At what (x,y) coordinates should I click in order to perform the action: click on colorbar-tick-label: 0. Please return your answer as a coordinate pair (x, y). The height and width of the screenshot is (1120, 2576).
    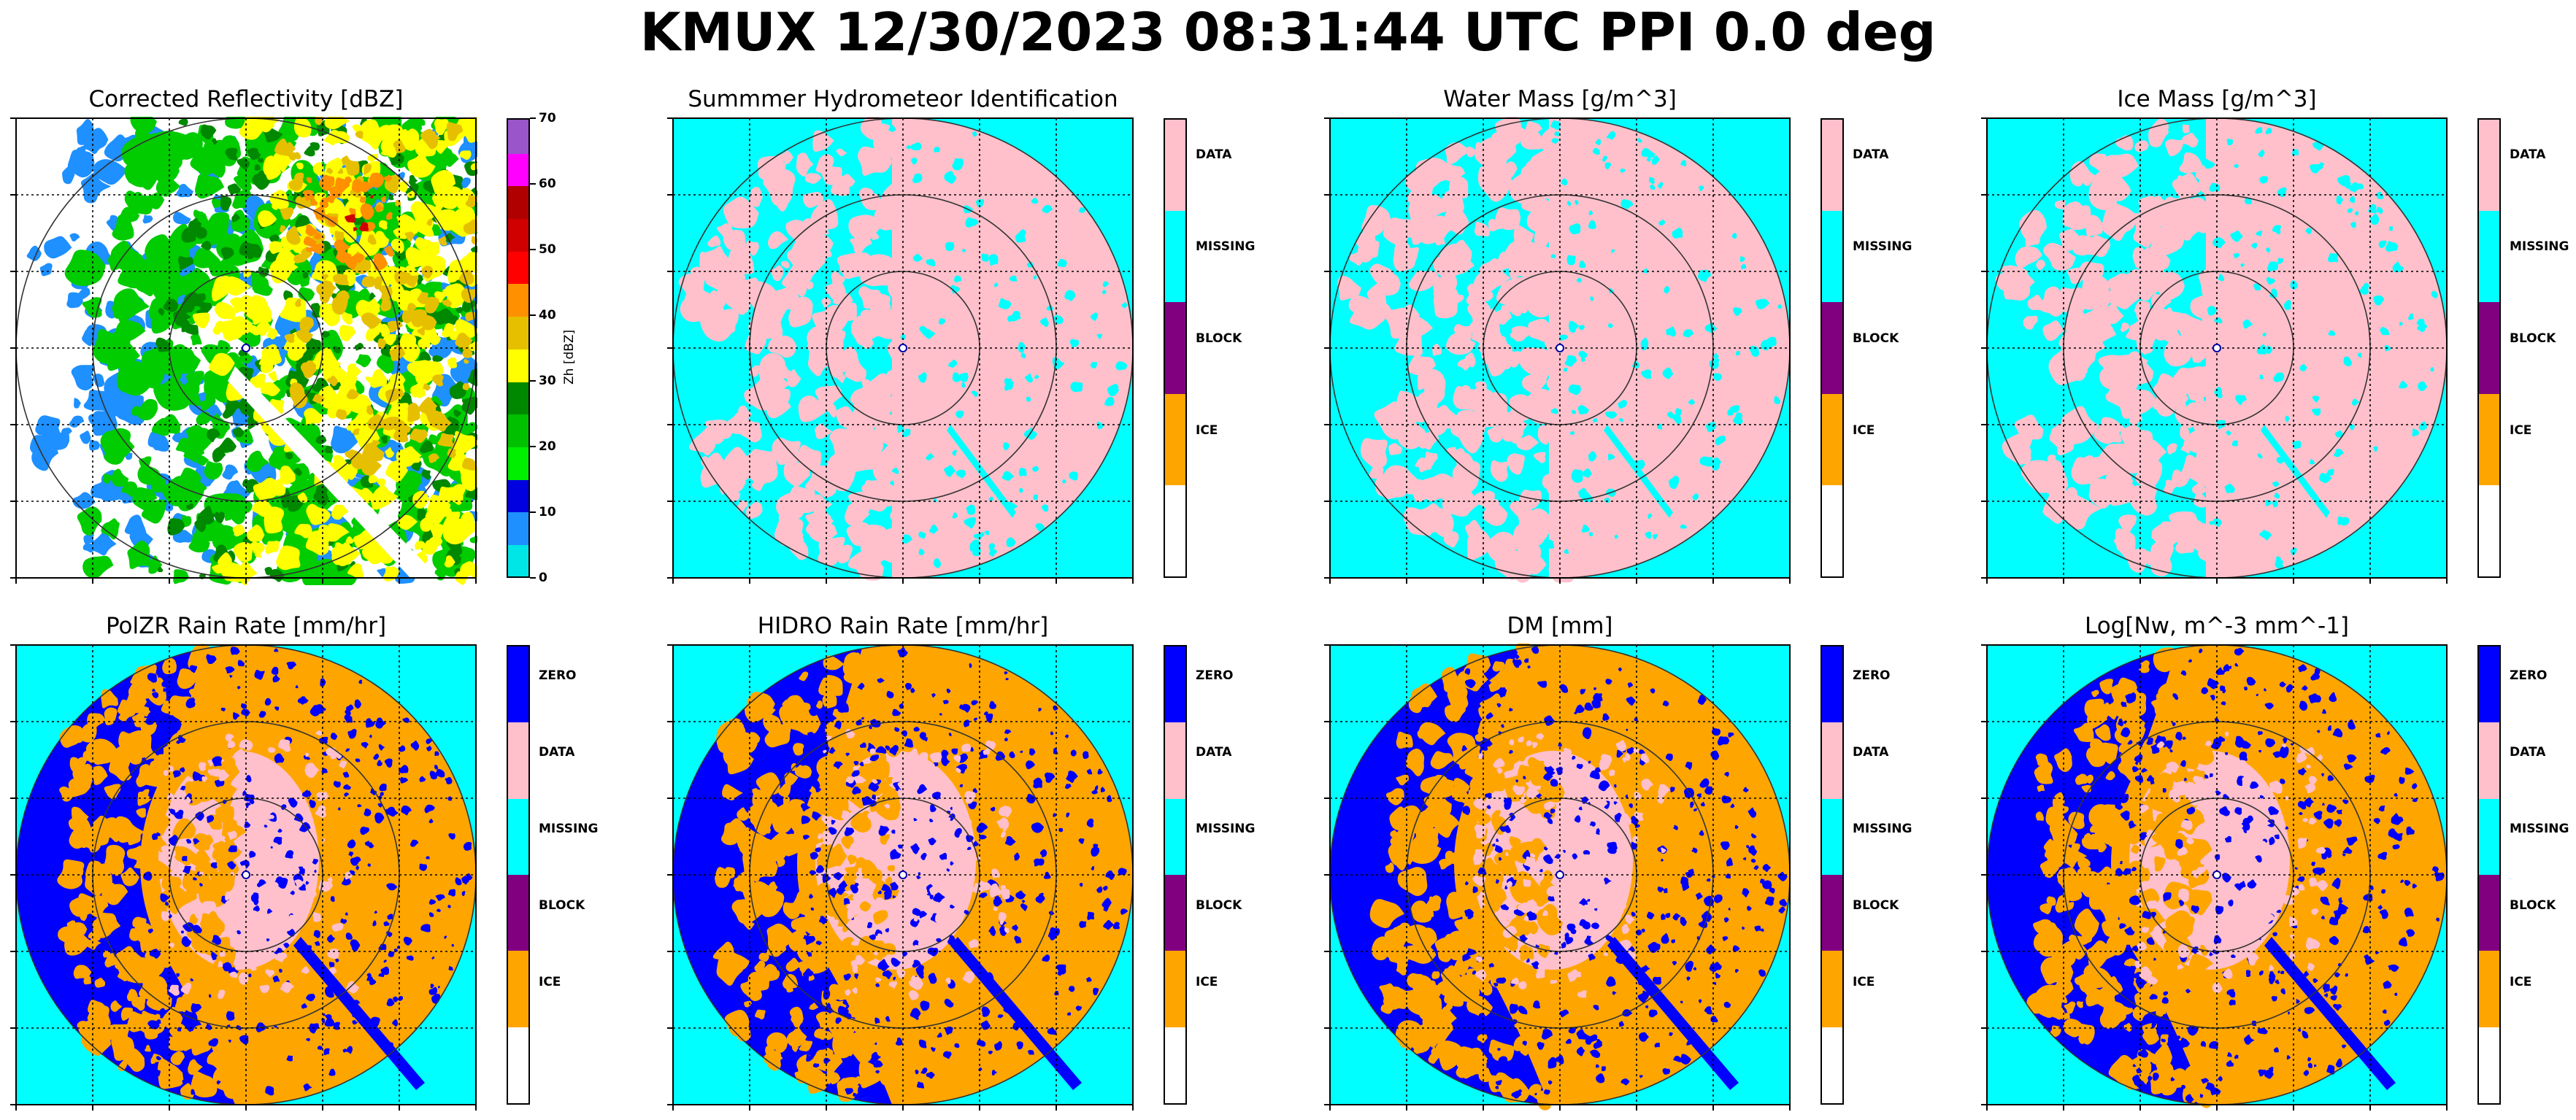
    Looking at the image, I should click on (543, 578).